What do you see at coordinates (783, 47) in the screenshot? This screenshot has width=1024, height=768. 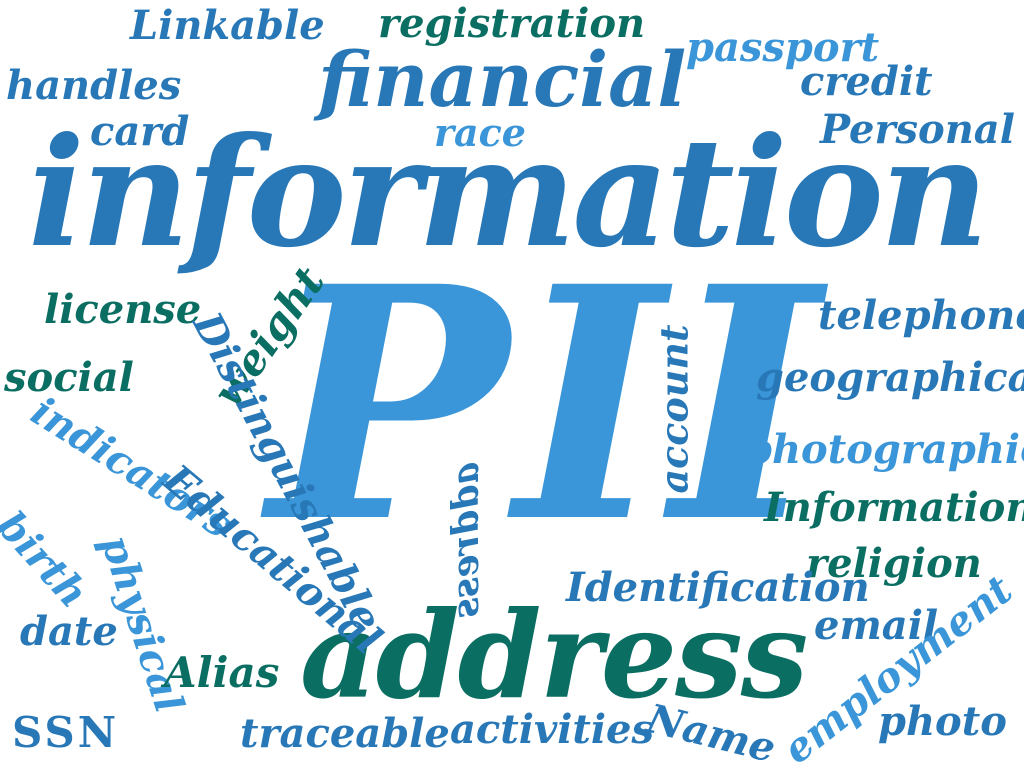 I see `word-passport: passport` at bounding box center [783, 47].